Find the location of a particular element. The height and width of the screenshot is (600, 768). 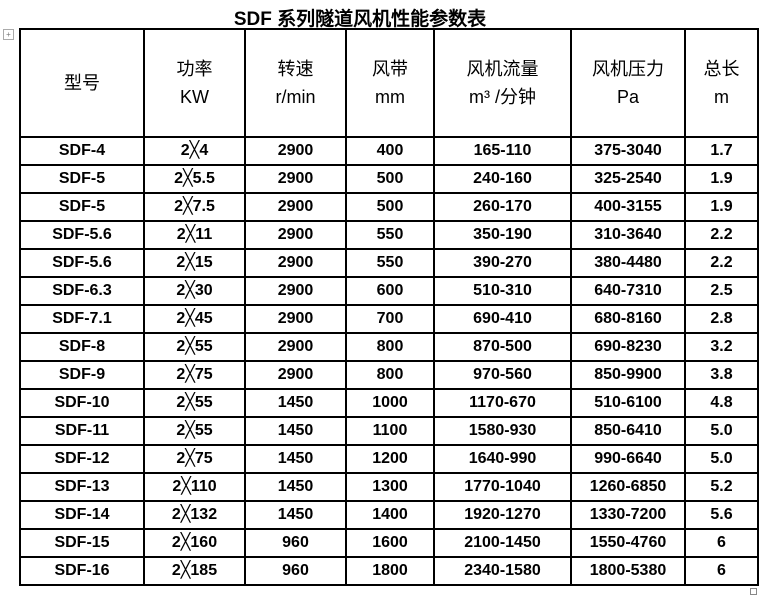

table-cell: SDF-6.3 is located at coordinates (82, 291).